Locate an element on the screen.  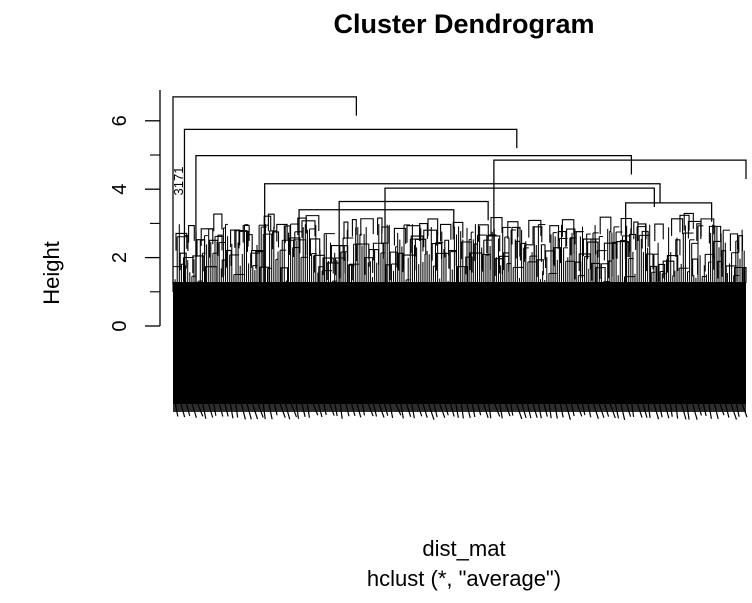
leaf-mass-edge is located at coordinates (459, 408).